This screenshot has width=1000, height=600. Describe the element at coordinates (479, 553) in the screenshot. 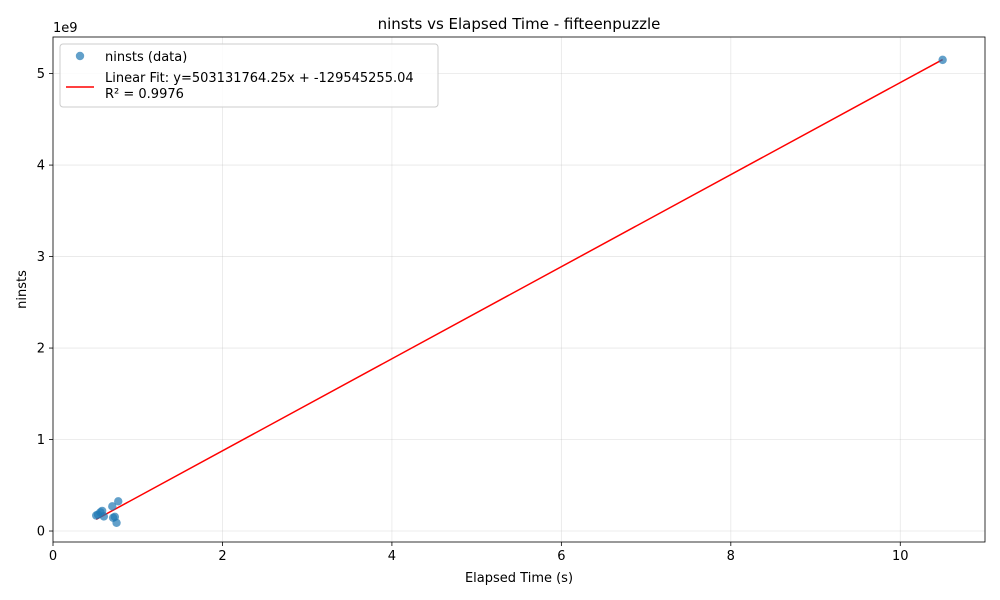

I see `x-axis-ticks: 0 2 4 6 8 10` at that location.